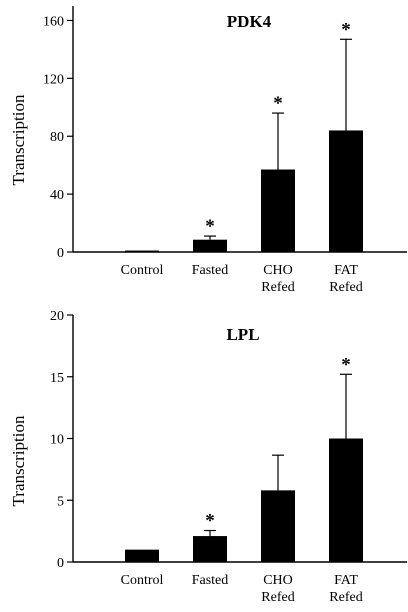 The height and width of the screenshot is (612, 408). Describe the element at coordinates (60, 501) in the screenshot. I see `y-tick-label: 5` at that location.